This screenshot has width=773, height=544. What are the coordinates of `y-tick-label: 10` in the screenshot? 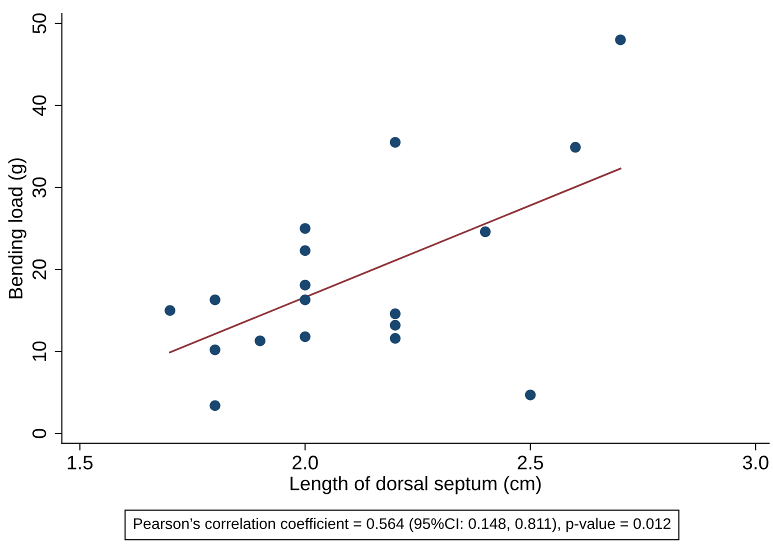 It's located at (39, 351).